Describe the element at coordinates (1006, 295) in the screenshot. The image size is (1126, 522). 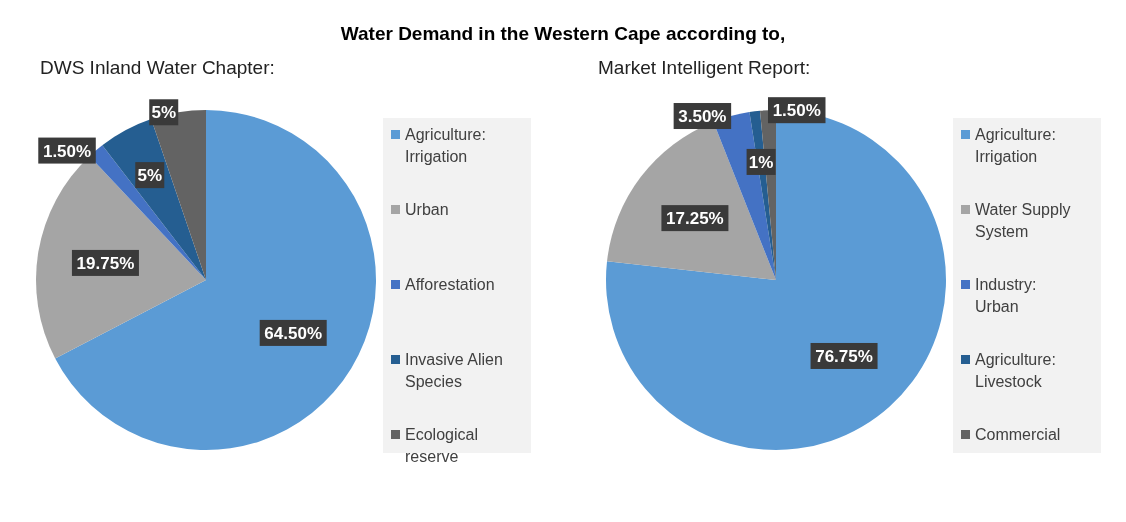
I see `legend-label: Industry: Urban` at that location.